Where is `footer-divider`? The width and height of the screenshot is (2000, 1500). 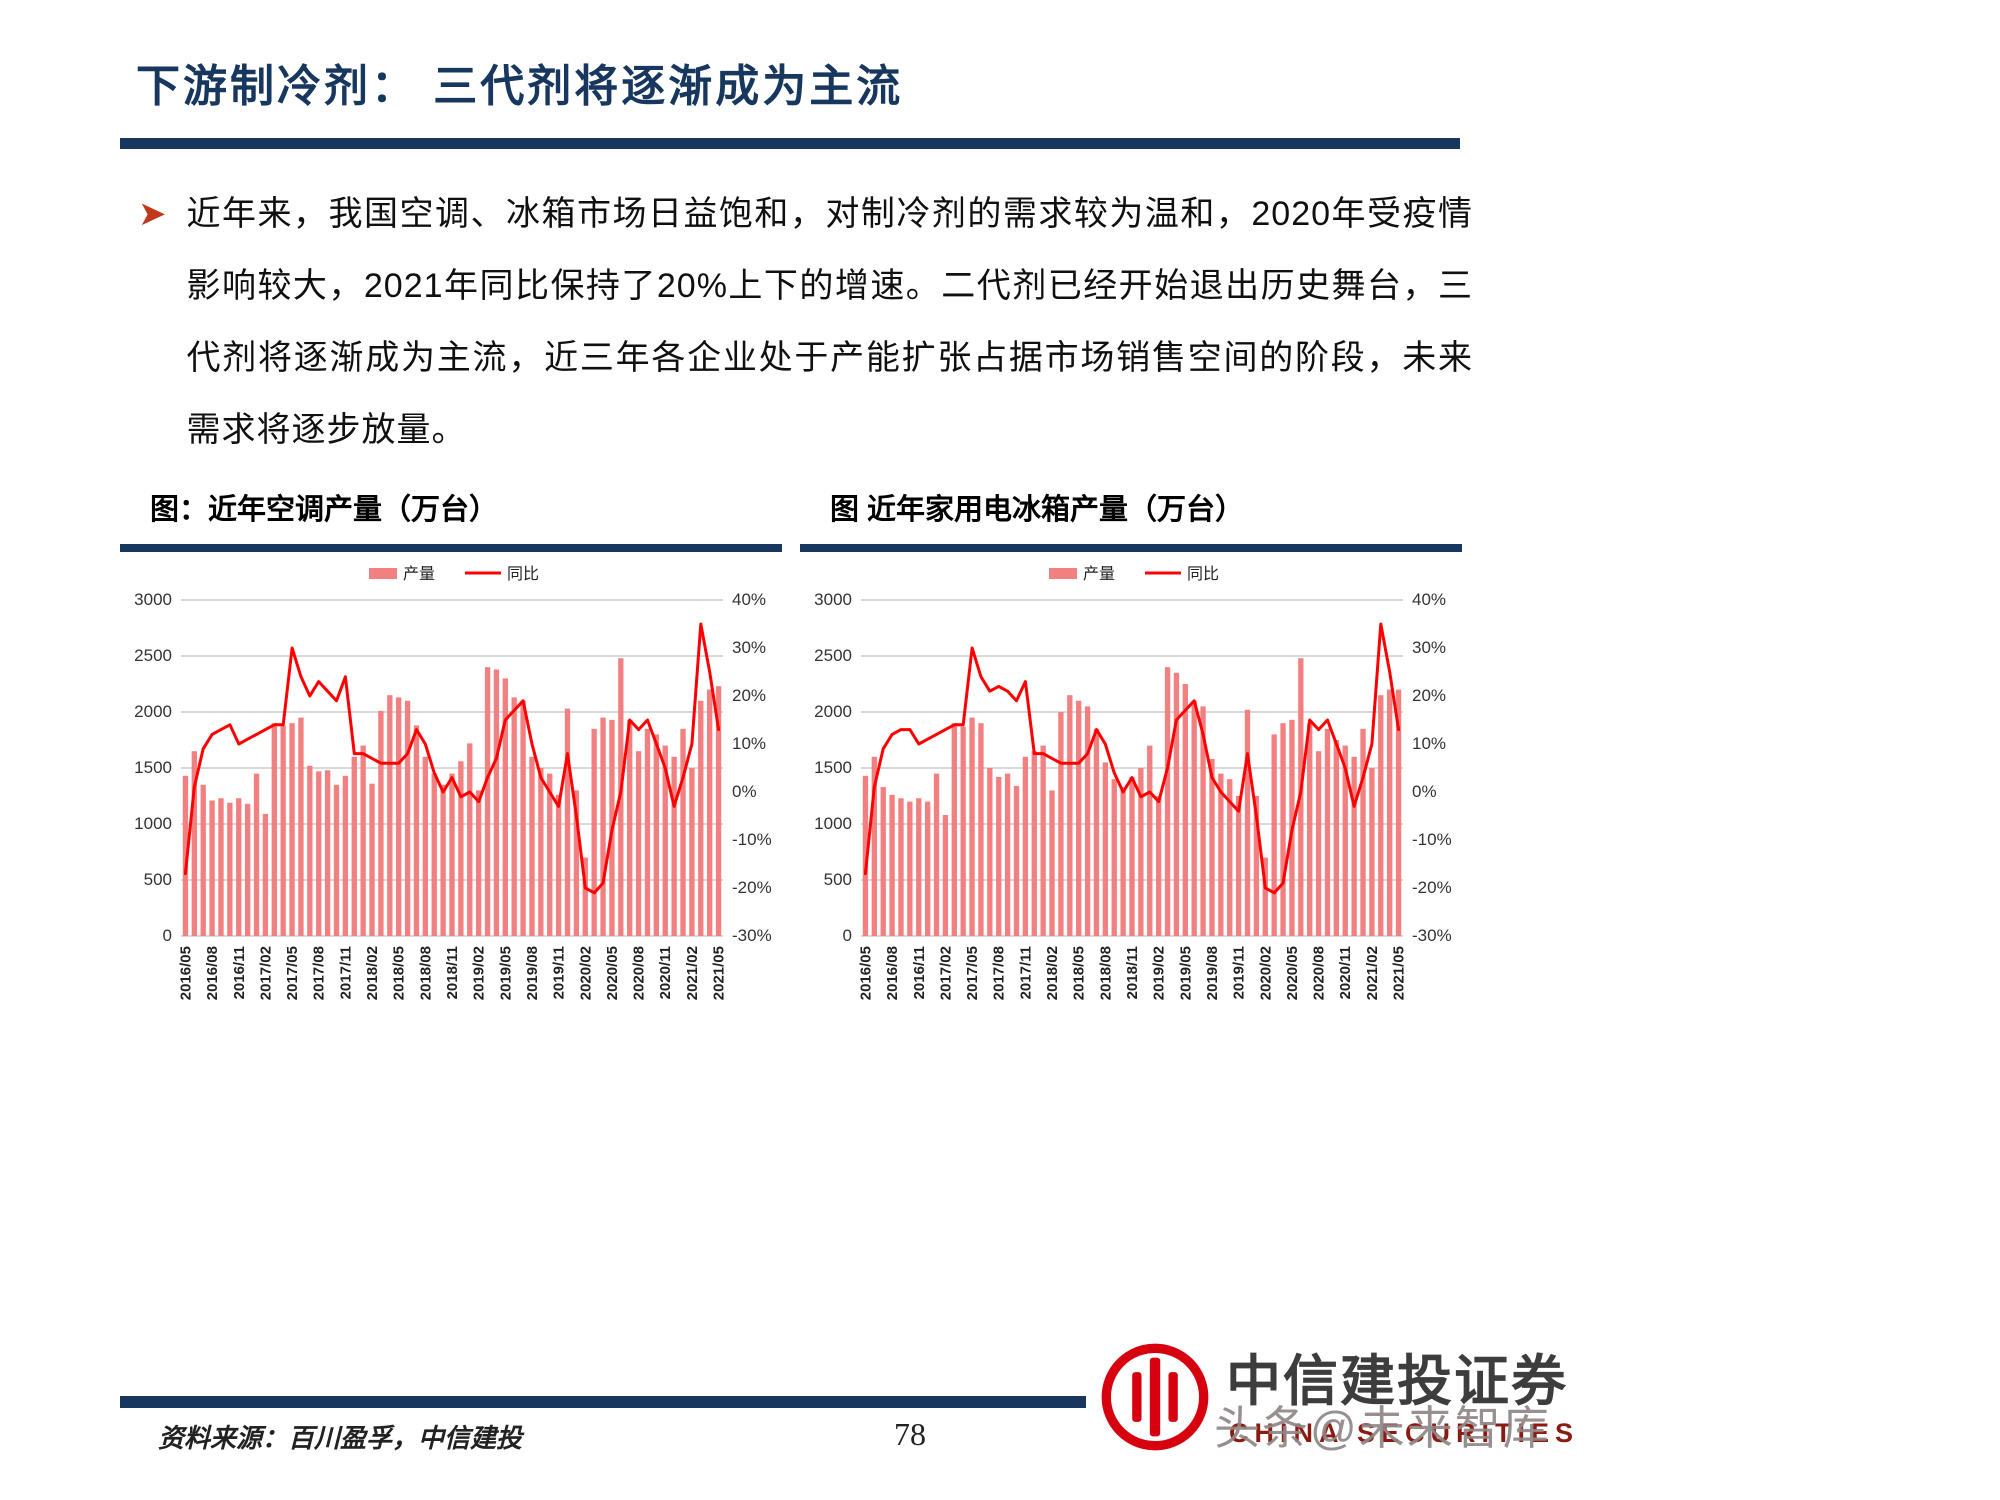 footer-divider is located at coordinates (603, 1402).